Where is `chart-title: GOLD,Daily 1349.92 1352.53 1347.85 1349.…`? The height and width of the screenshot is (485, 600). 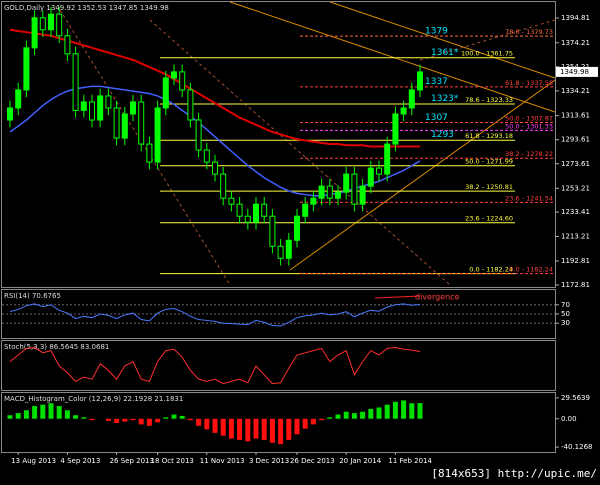 chart-title: GOLD,Daily 1349.92 1352.53 1347.85 1349.… is located at coordinates (86, 8).